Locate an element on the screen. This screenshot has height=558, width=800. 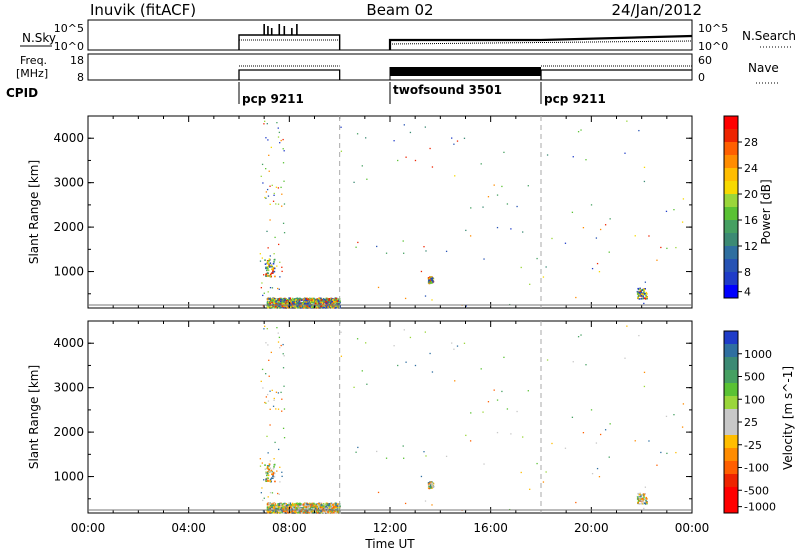
freq-line-seg1 is located at coordinates (289, 74).